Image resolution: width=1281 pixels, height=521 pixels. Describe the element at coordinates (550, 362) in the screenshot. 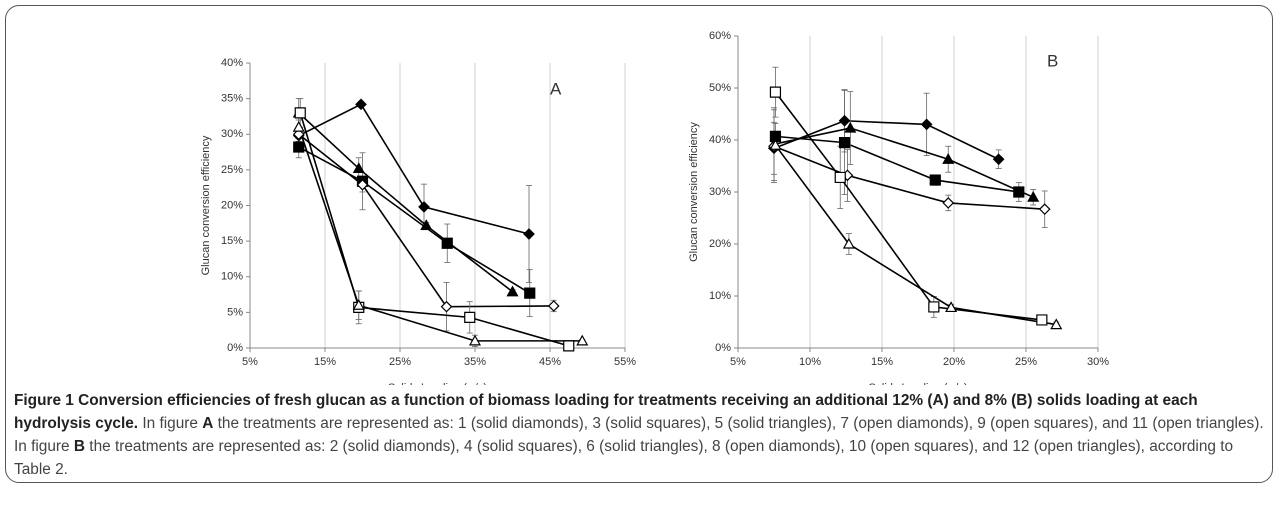

I see `x-tick-label: 45%` at that location.